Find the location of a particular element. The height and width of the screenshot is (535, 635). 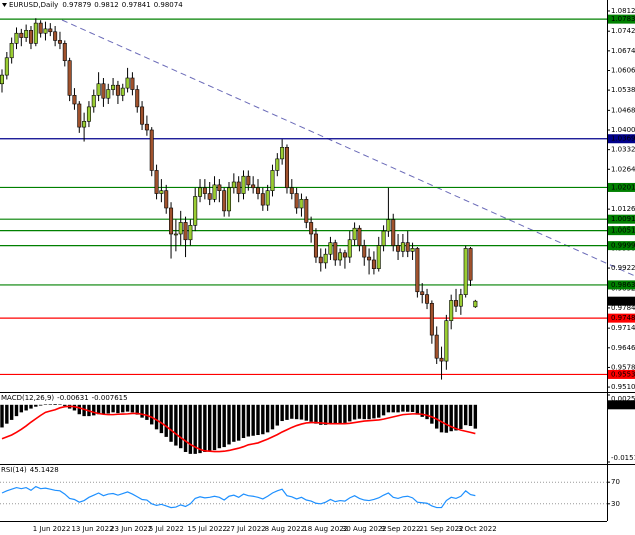

x-tick-label: 5 Jul 2022 is located at coordinates (166, 529).